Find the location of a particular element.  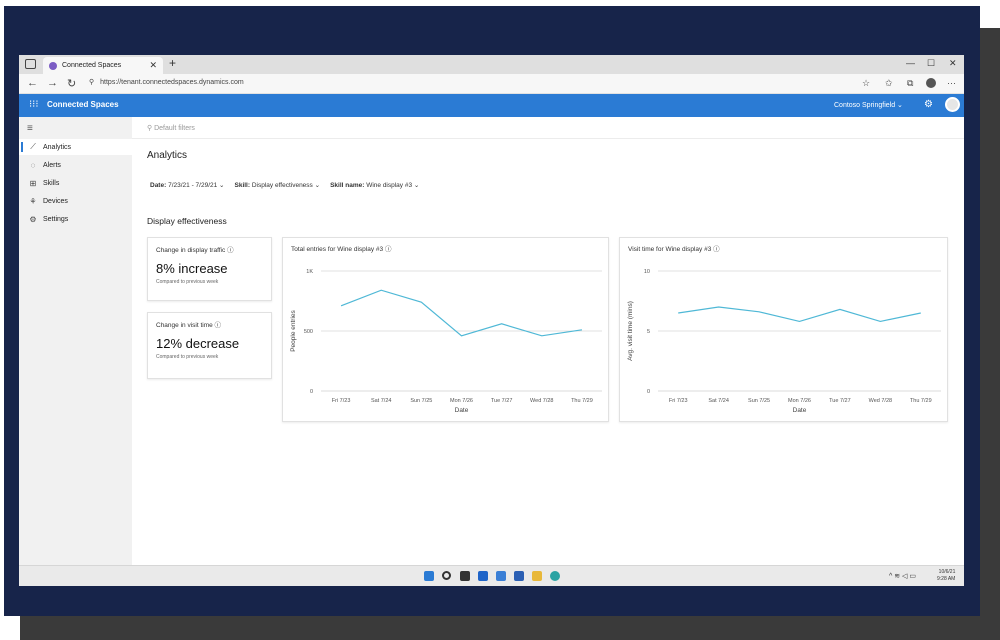

sidebar-item-analytics: ⟋ Analytics is located at coordinates (75, 147).